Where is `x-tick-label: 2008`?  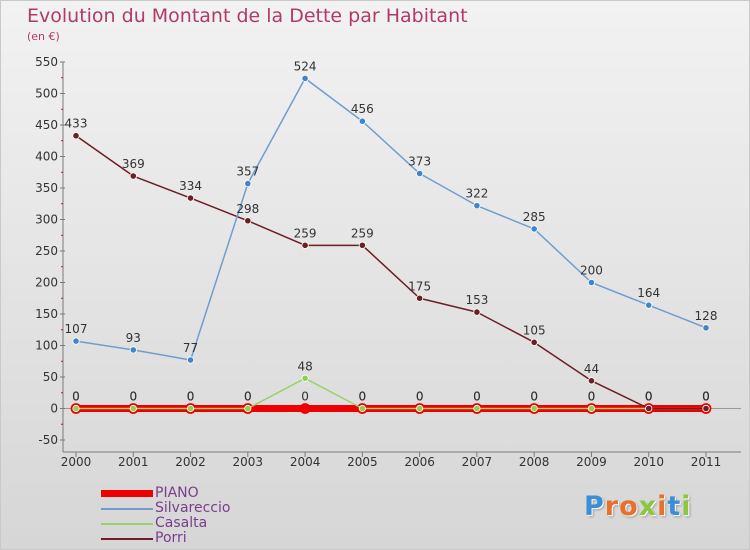 x-tick-label: 2008 is located at coordinates (534, 462).